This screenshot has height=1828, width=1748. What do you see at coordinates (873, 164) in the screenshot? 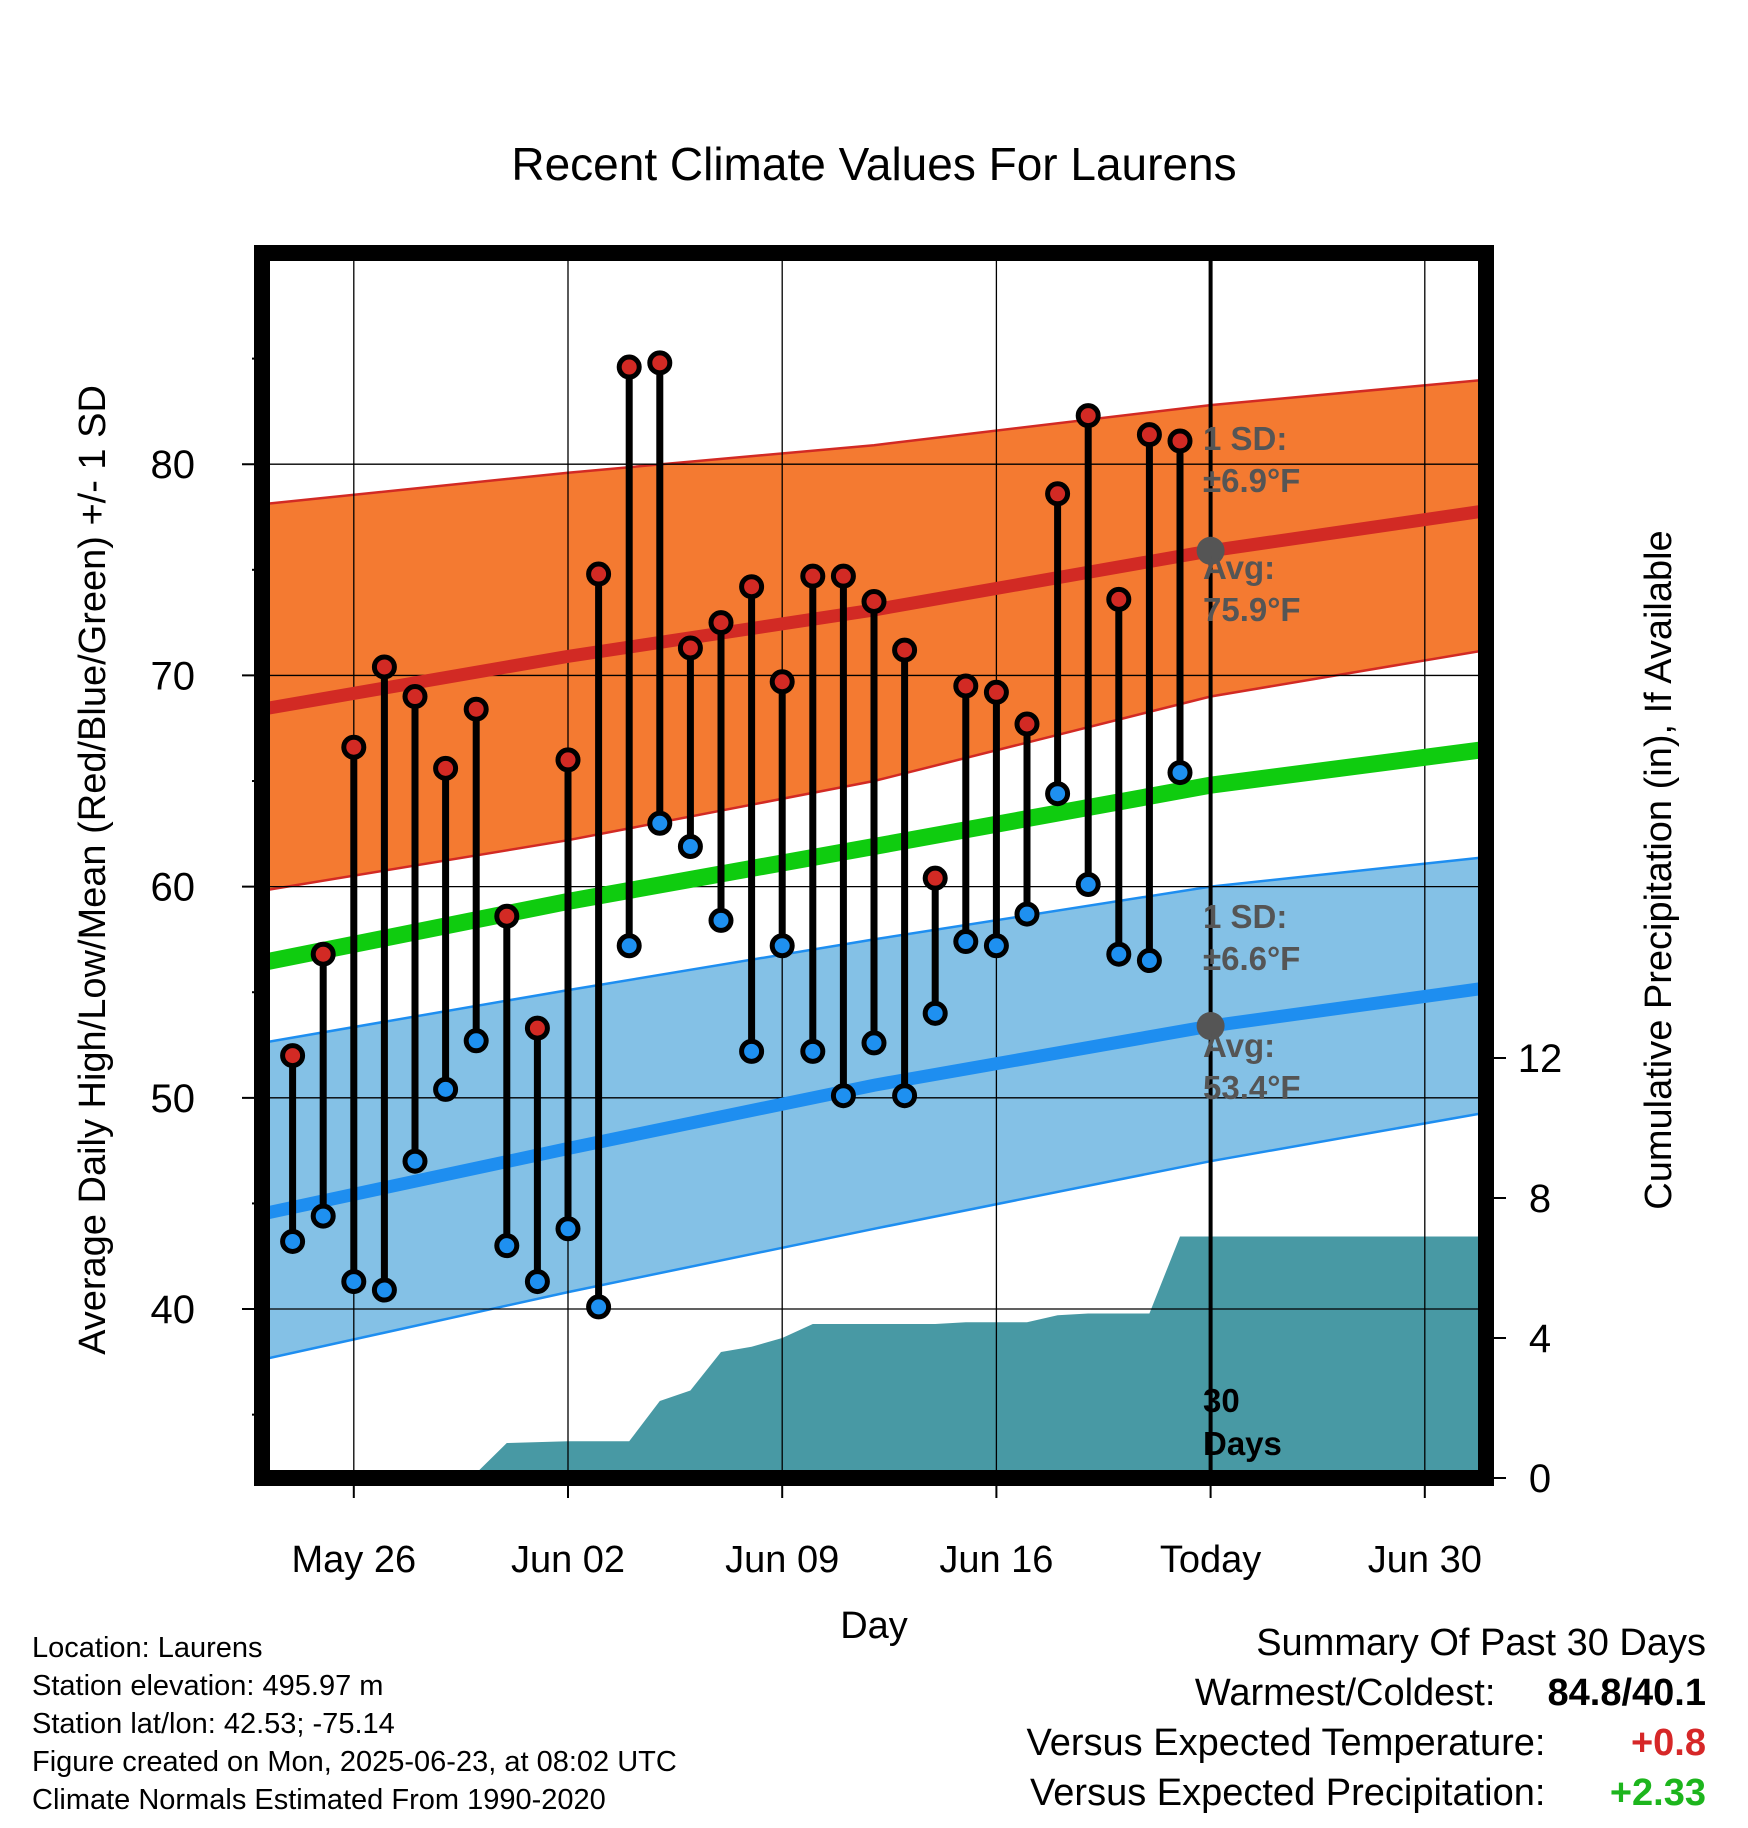
I see `chart-title: Recent Climate Values For Laurens` at bounding box center [873, 164].